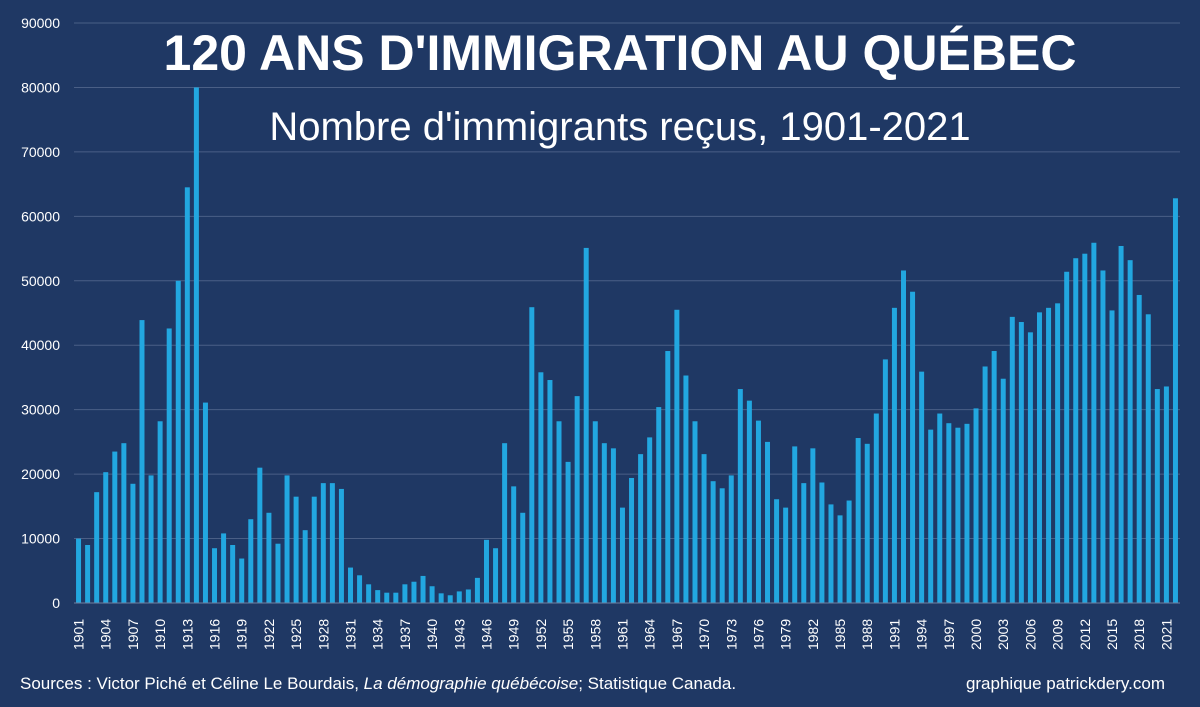 This screenshot has width=1200, height=707. What do you see at coordinates (88, 574) in the screenshot?
I see `bar-1902` at bounding box center [88, 574].